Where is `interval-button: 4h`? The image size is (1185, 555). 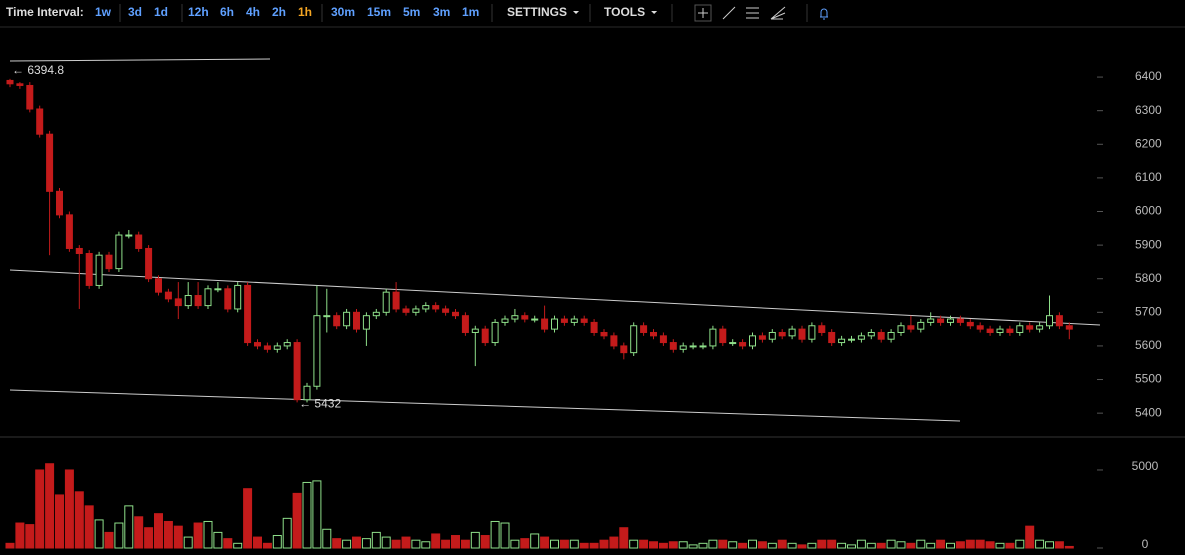 interval-button: 4h is located at coordinates (253, 12).